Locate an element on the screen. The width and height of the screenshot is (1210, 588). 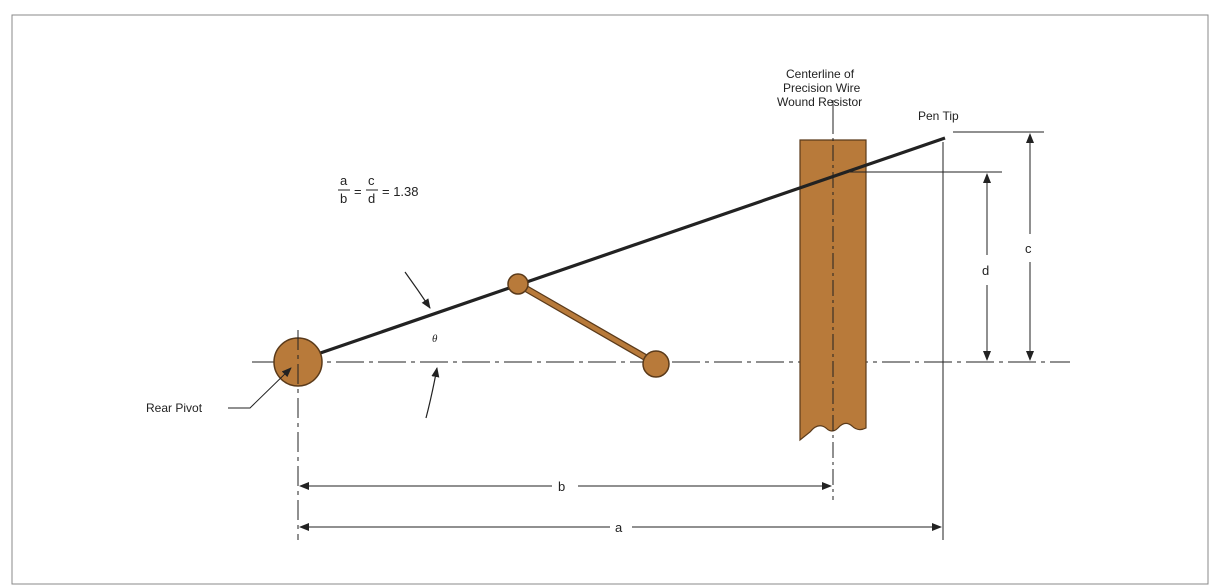
link-upper-pivot is located at coordinates (518, 284).